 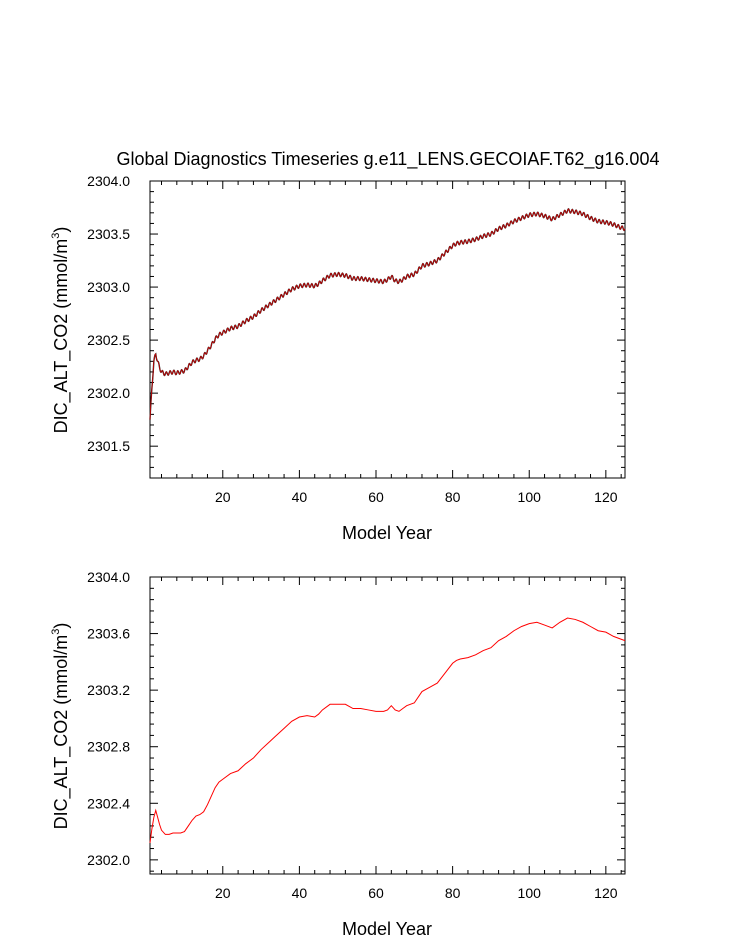 What do you see at coordinates (108, 747) in the screenshot?
I see `y-tick-label: 2302.8` at bounding box center [108, 747].